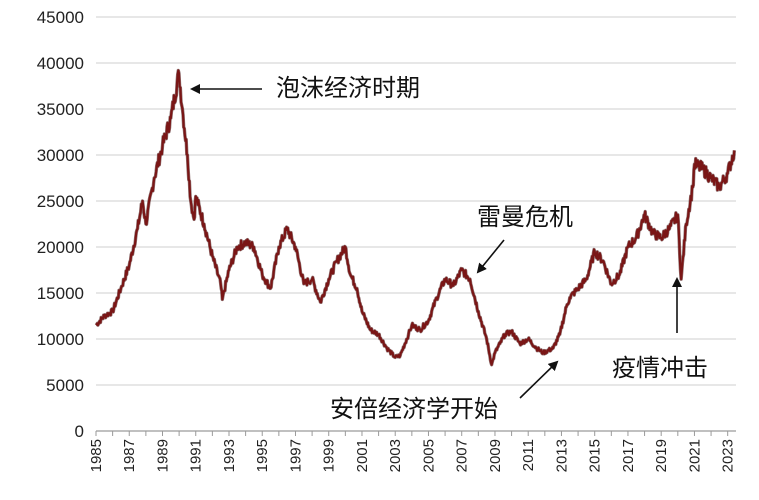  Describe the element at coordinates (60, 63) in the screenshot. I see `y-tick-label: 40000` at that location.